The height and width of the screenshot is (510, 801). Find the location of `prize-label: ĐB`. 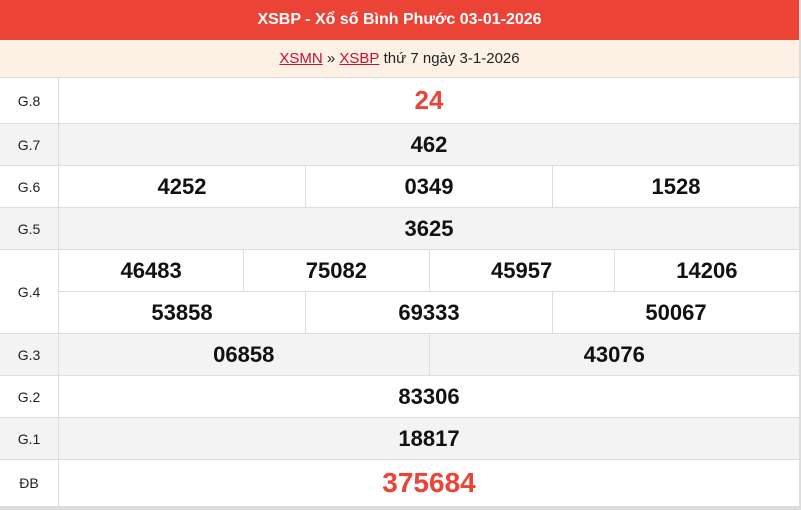

prize-label: ĐB is located at coordinates (29, 483).